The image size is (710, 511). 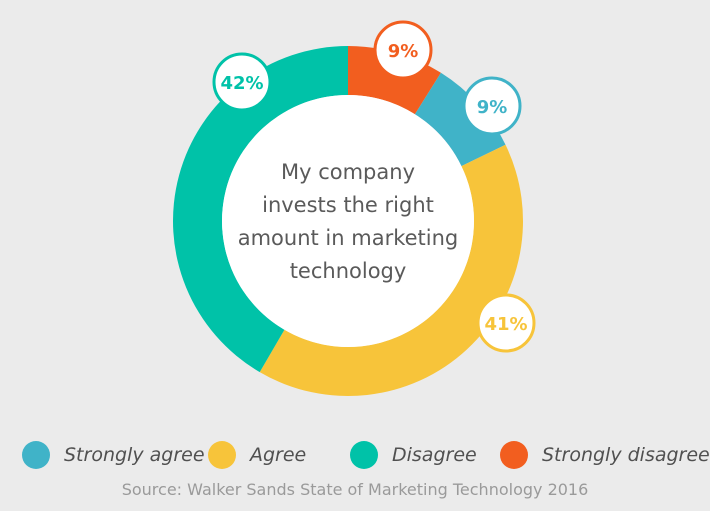 I want to click on legend-item-strongly-disagree: Strongly disagree, so click(x=605, y=455).